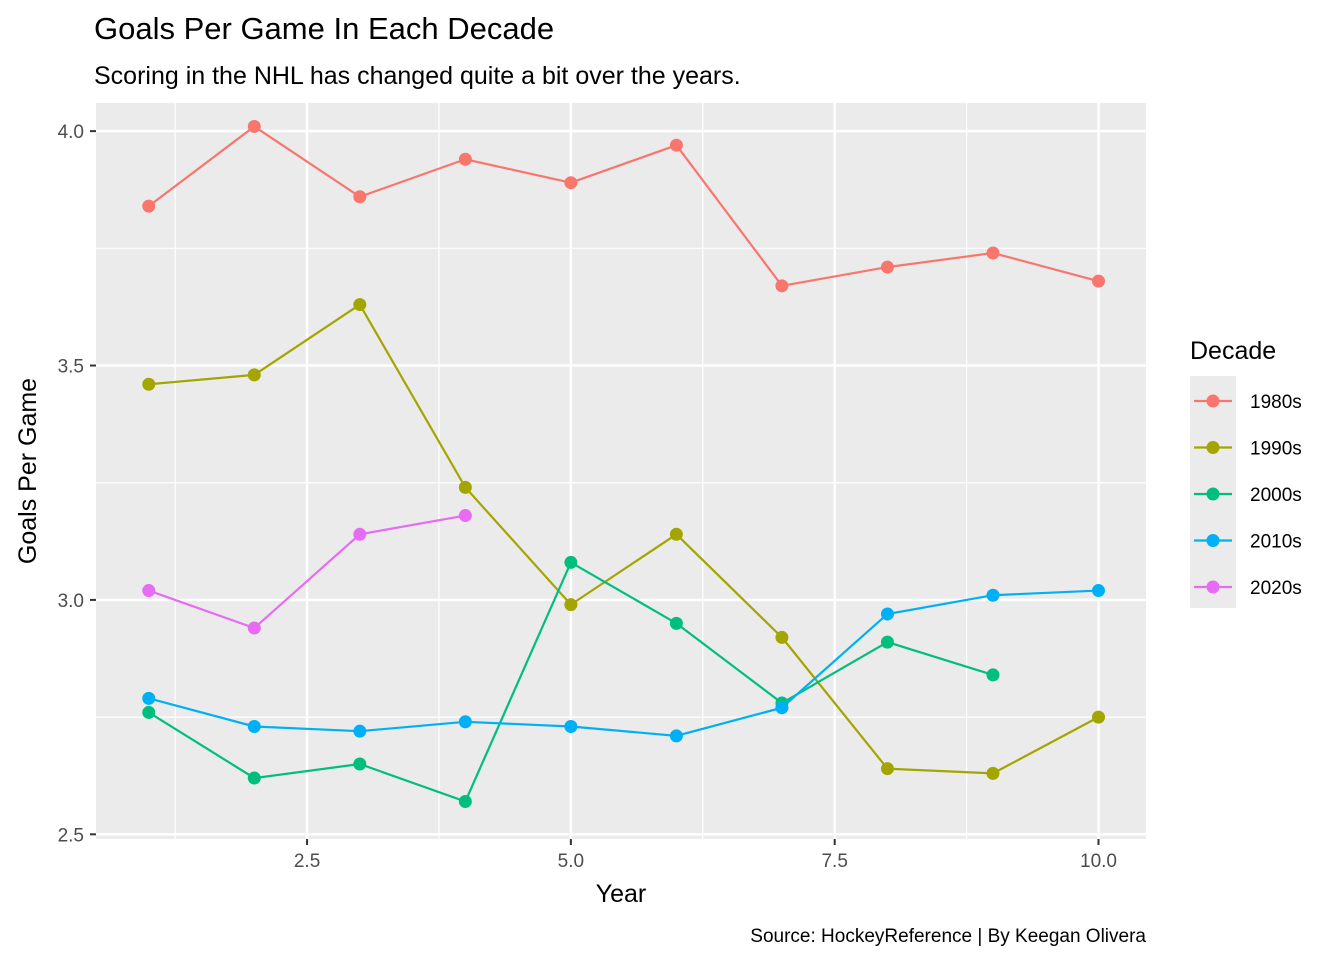 This screenshot has width=1344, height=960. What do you see at coordinates (834, 861) in the screenshot?
I see `x-tick-label: 7.5` at bounding box center [834, 861].